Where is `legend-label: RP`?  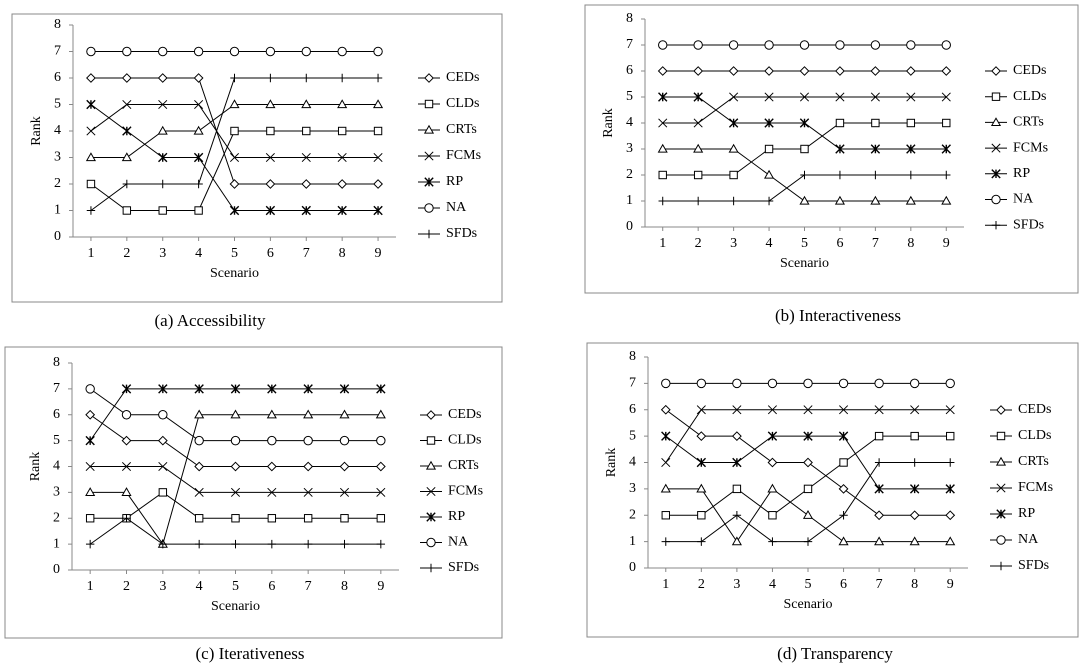 legend-label: RP is located at coordinates (1026, 513).